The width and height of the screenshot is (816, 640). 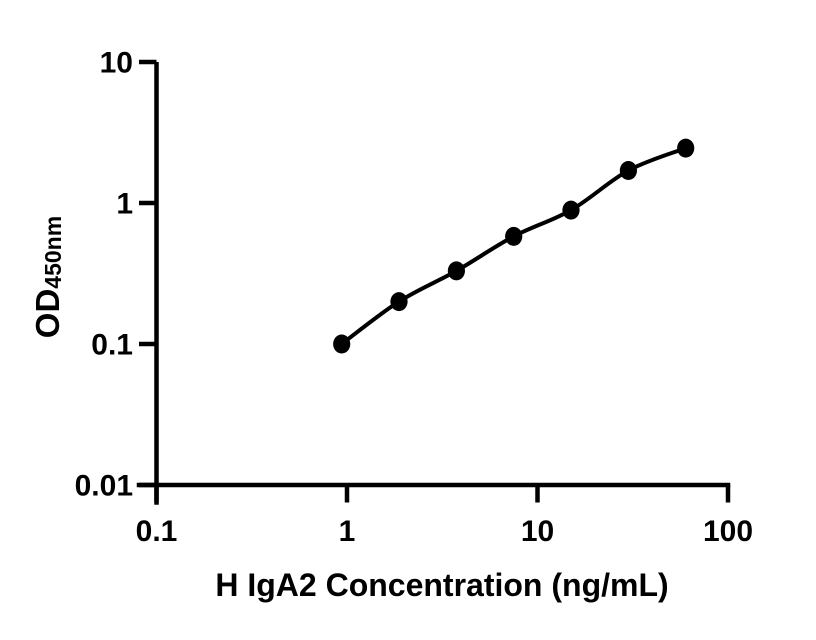 What do you see at coordinates (442, 585) in the screenshot?
I see `x-axis-title: H IgA2 Concentration (ng/mL)` at bounding box center [442, 585].